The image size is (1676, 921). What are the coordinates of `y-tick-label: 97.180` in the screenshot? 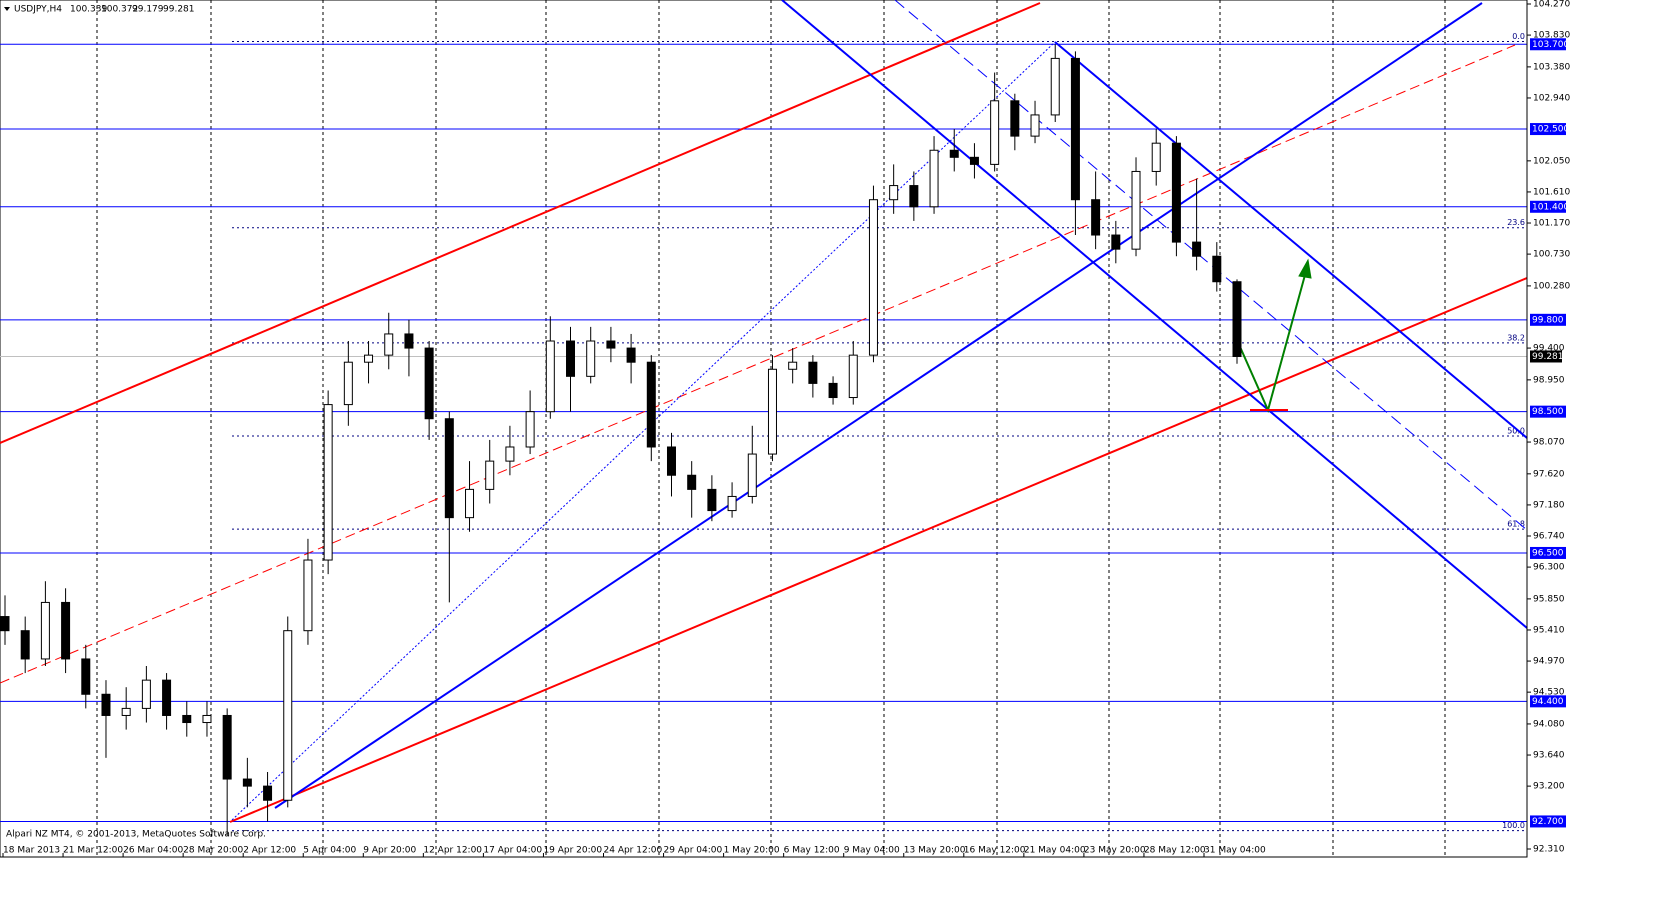 It's located at (1549, 505).